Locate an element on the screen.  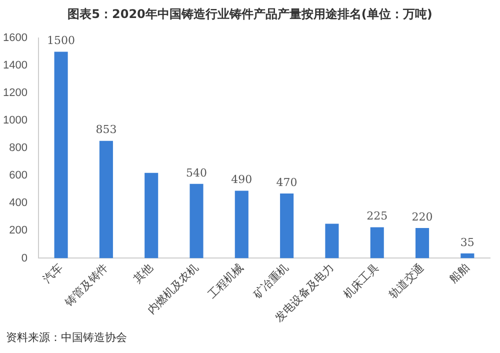
data-label: 490 is located at coordinates (241, 179).